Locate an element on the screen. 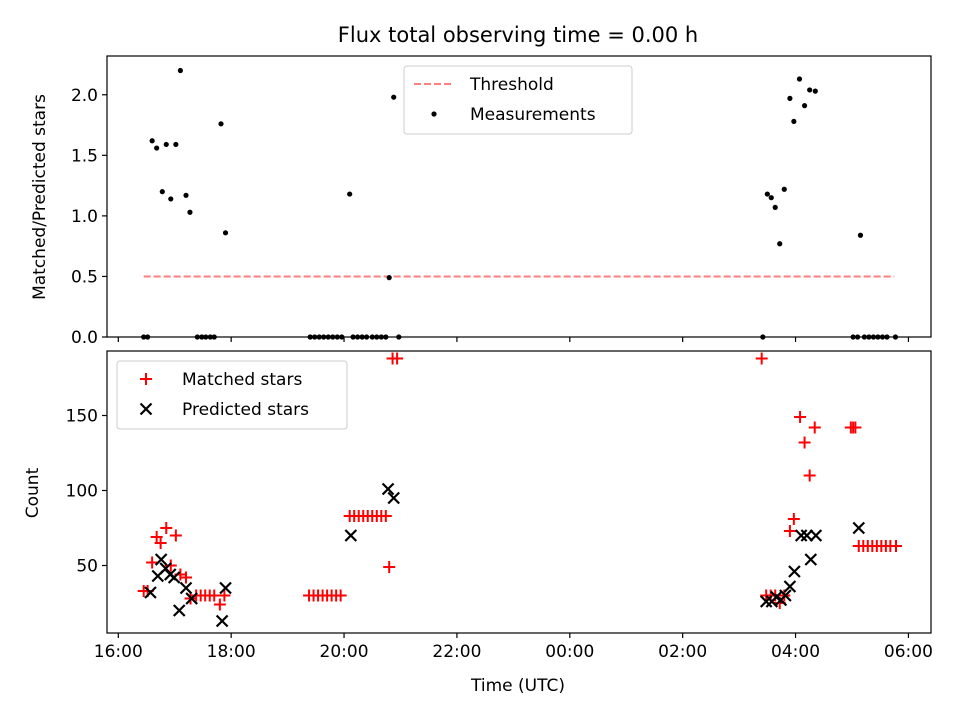 This screenshot has height=720, width=960. matched-legend-swatch is located at coordinates (146, 379).